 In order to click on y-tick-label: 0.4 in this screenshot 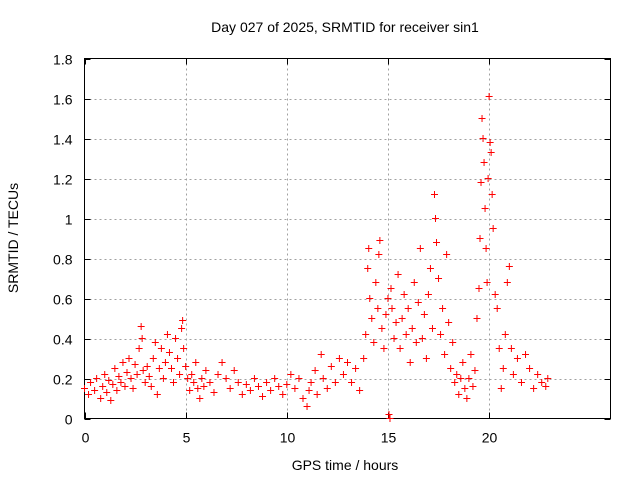, I will do `click(63, 340)`.